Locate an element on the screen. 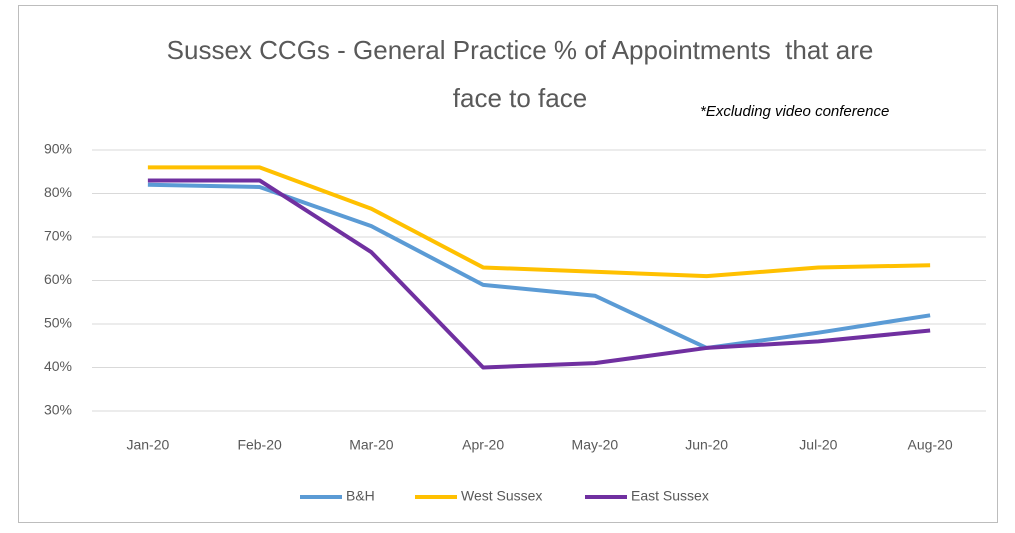  x-tick-label: Mar-20 is located at coordinates (371, 445).